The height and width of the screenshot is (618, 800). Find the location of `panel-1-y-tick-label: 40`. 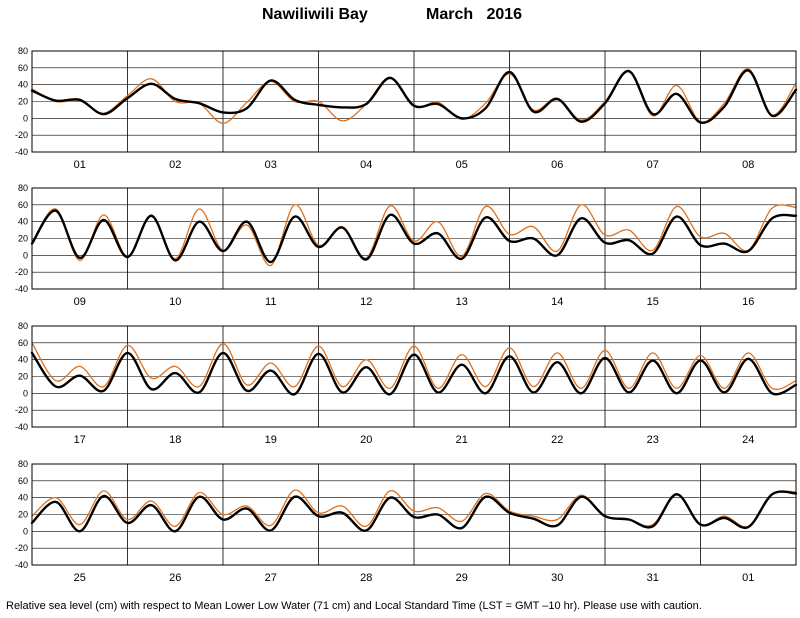

panel-1-y-tick-label: 40 is located at coordinates (23, 85).